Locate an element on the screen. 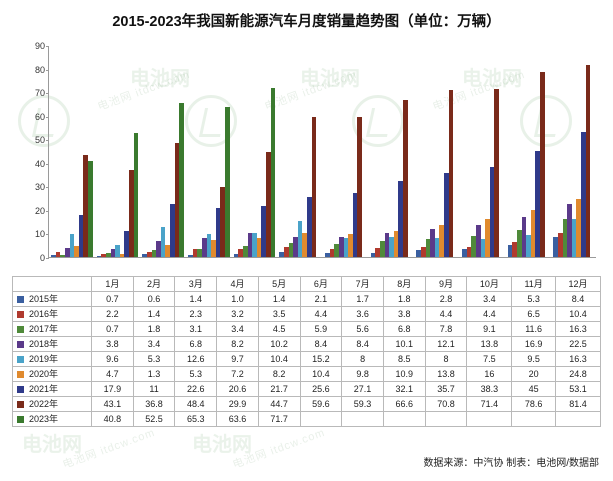  watermark-text: 电池网 itdcw.com is located at coordinates (109, 449).